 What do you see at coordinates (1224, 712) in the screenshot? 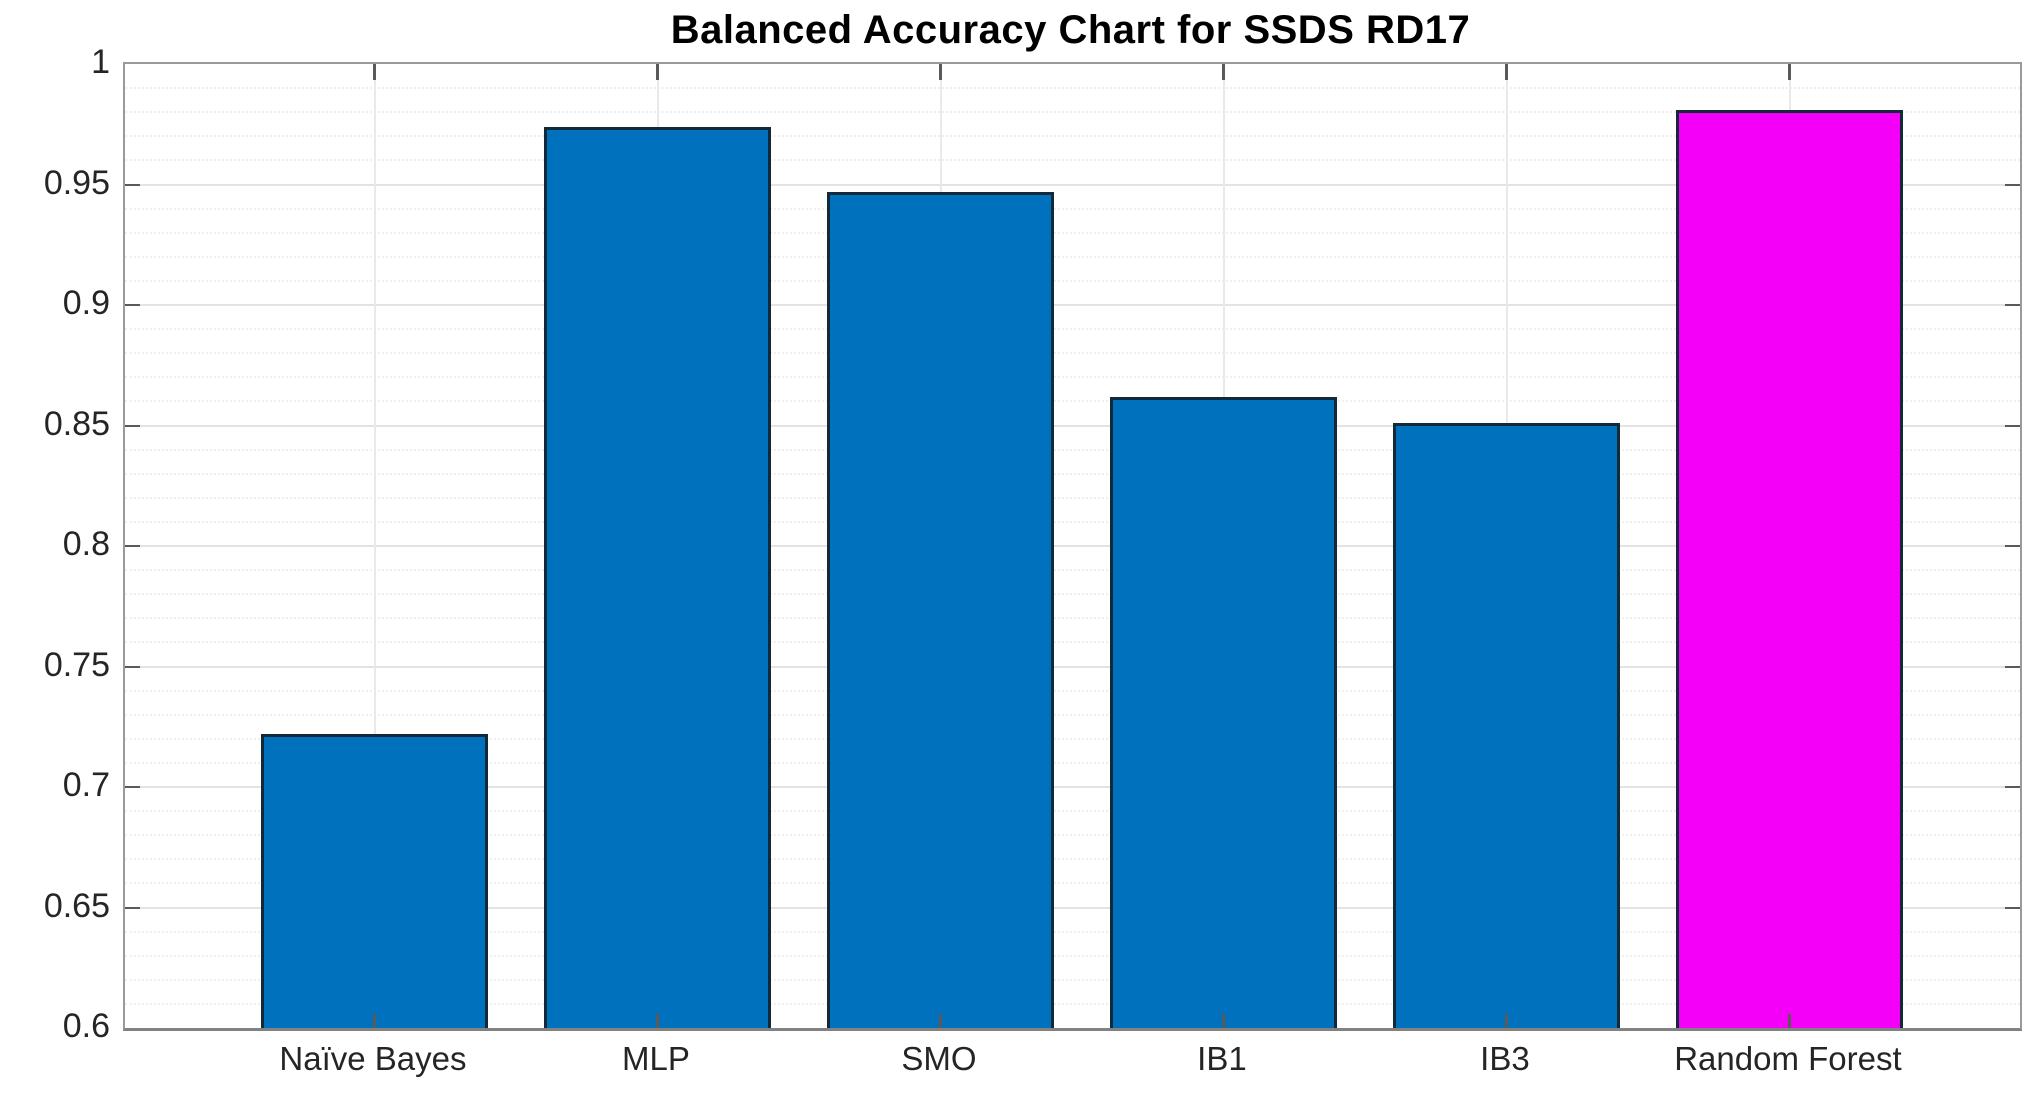
I see `bar-ib1` at bounding box center [1224, 712].